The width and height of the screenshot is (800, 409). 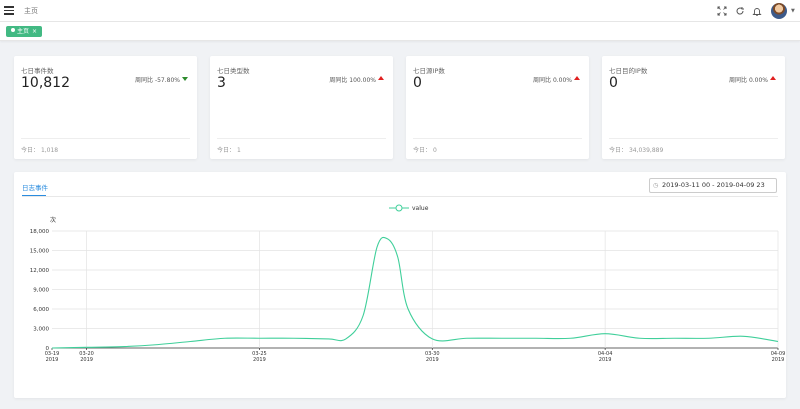 What do you see at coordinates (40, 150) in the screenshot?
I see `card-today: 今日： 1,018` at bounding box center [40, 150].